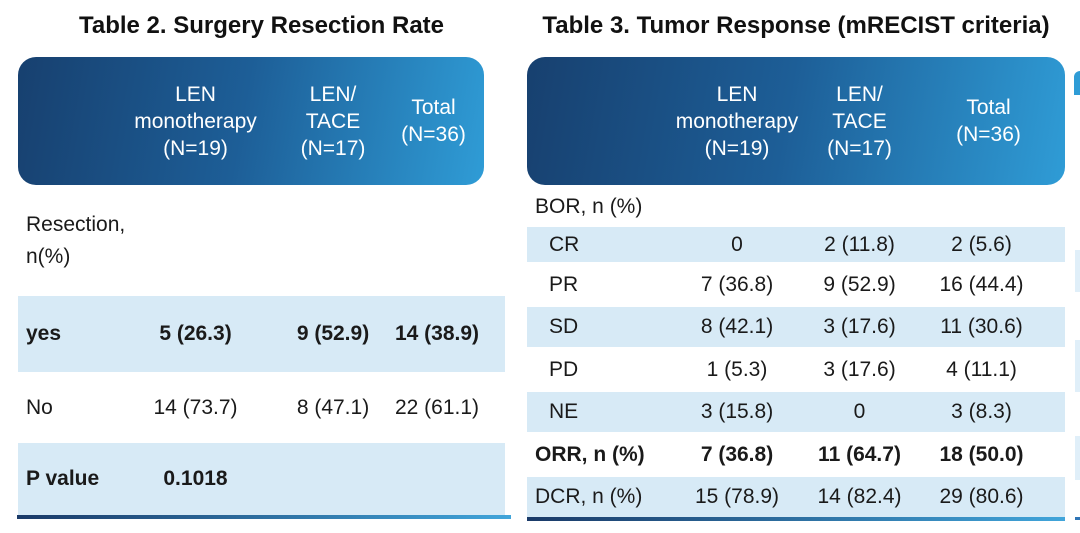 The width and height of the screenshot is (1080, 533). Describe the element at coordinates (796, 369) in the screenshot. I see `table-row-pd: PD 1 (5.3) 3 (17.6) 4 (11.1)` at that location.